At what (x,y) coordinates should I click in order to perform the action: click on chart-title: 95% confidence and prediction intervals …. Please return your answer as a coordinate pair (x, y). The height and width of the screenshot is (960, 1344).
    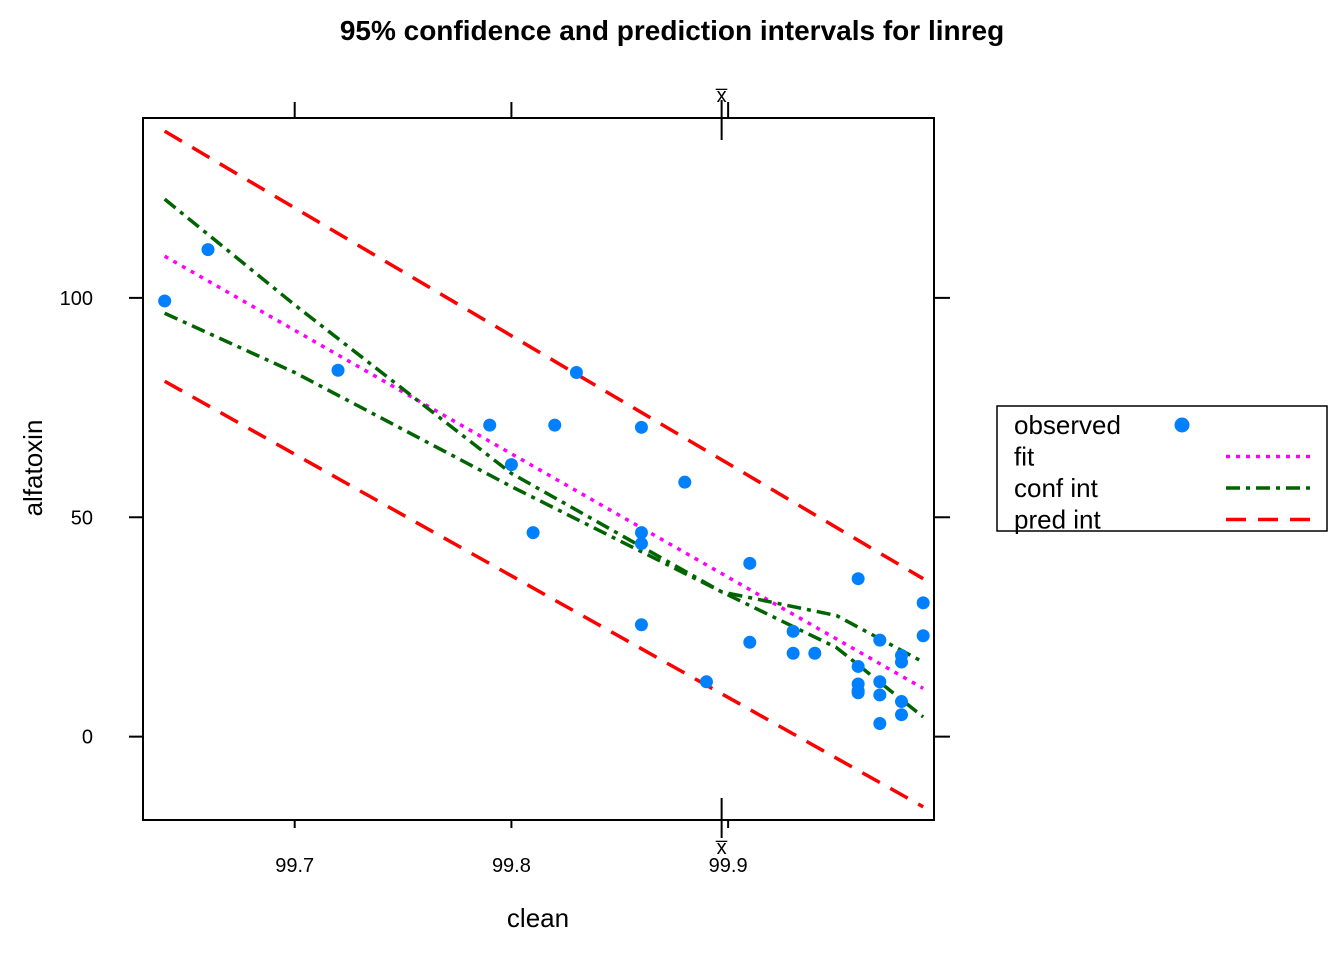
    Looking at the image, I should click on (672, 30).